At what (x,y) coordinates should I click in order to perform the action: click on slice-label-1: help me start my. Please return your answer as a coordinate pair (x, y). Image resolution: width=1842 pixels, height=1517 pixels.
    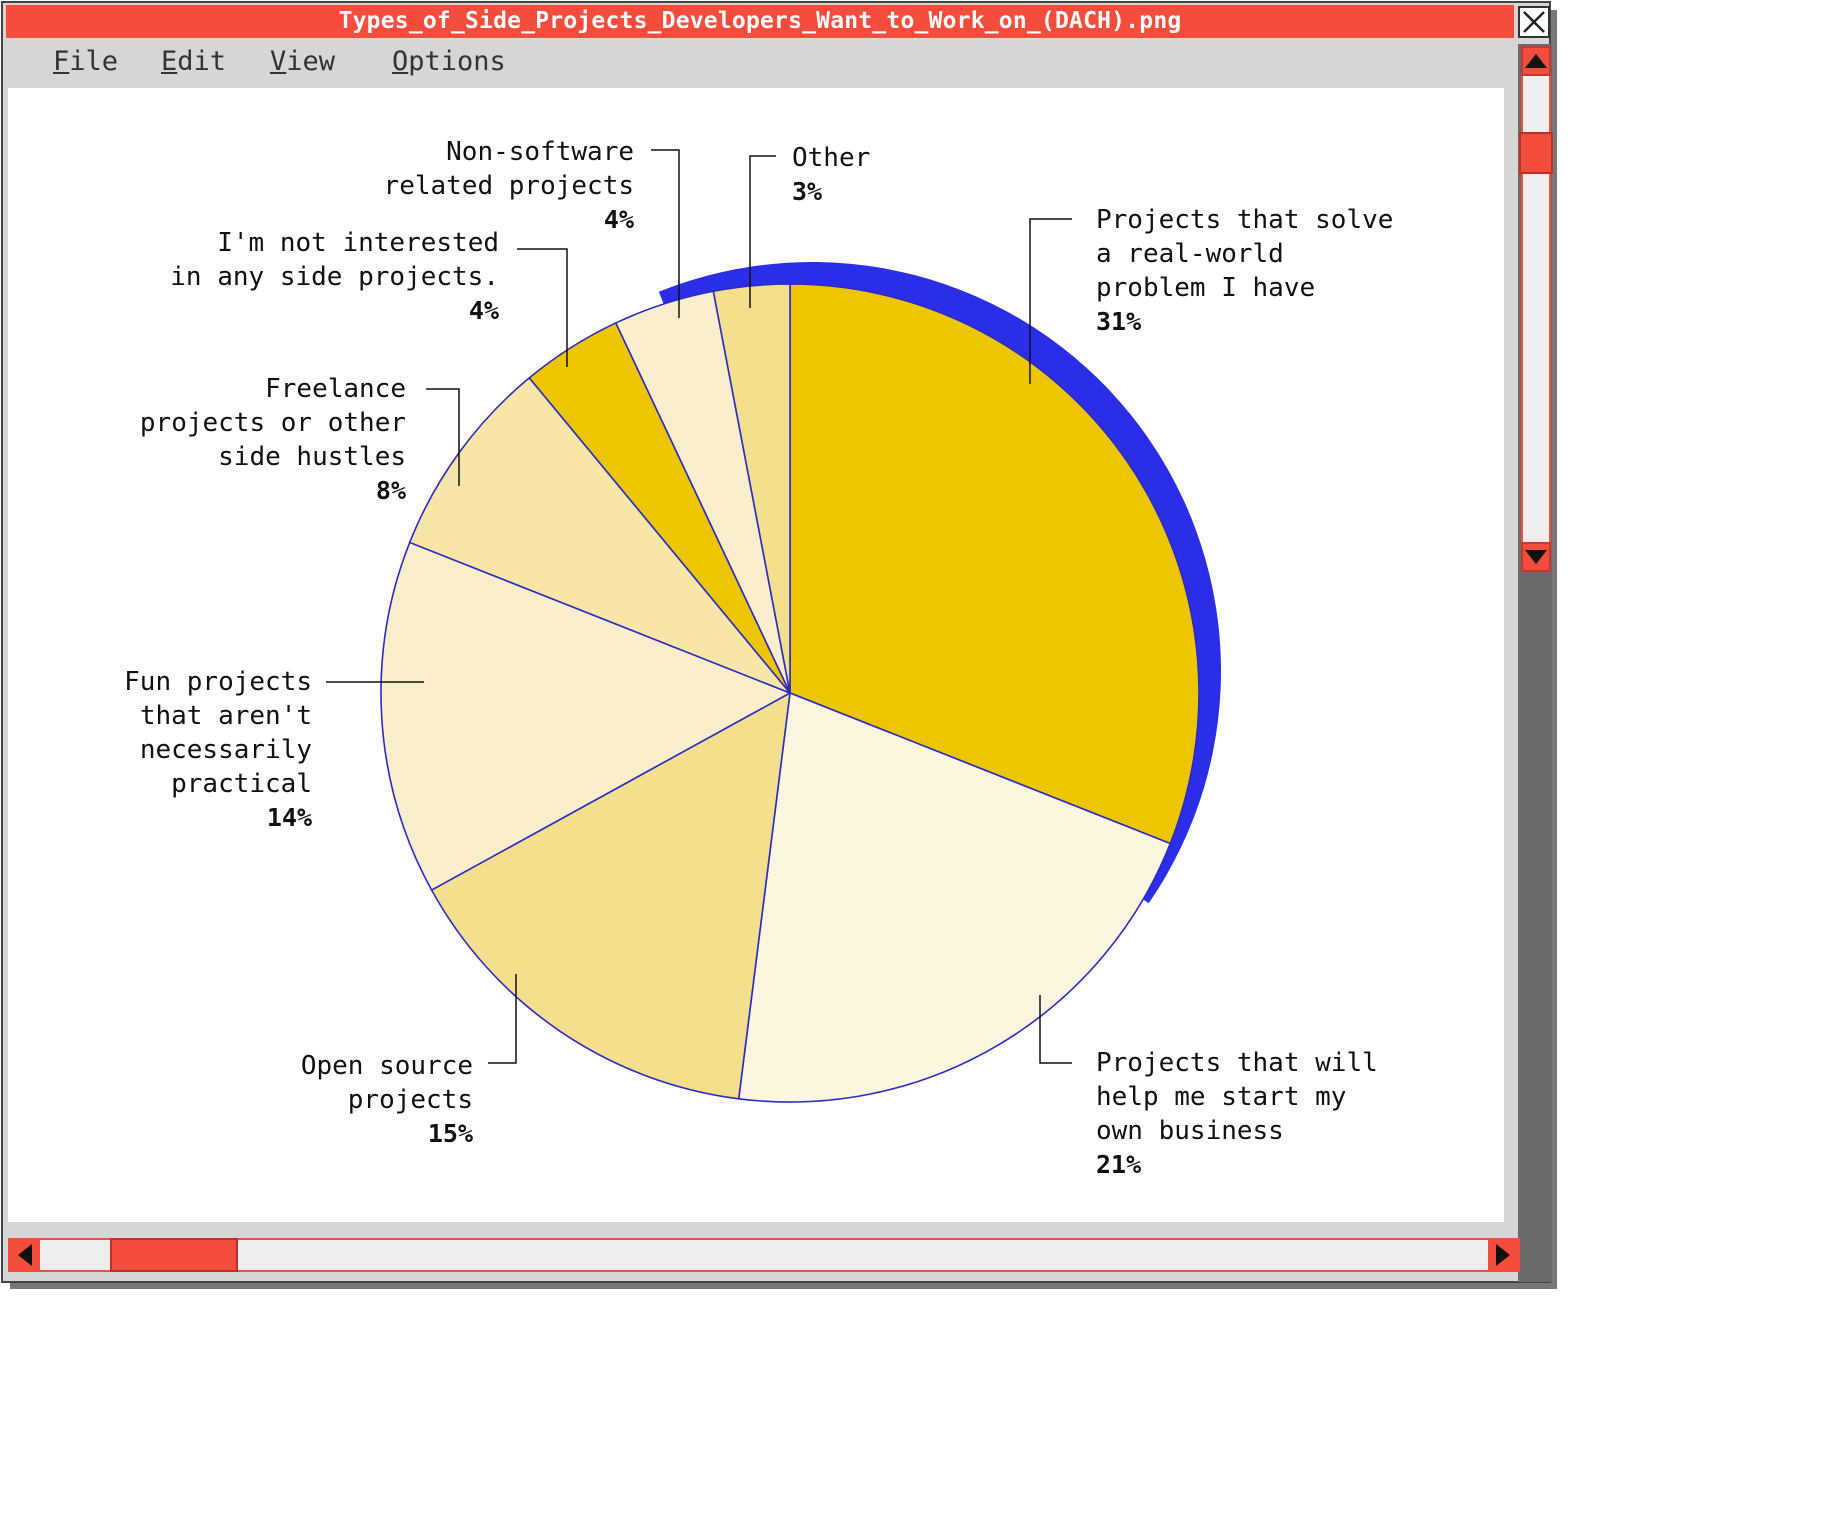
    Looking at the image, I should click on (1221, 1097).